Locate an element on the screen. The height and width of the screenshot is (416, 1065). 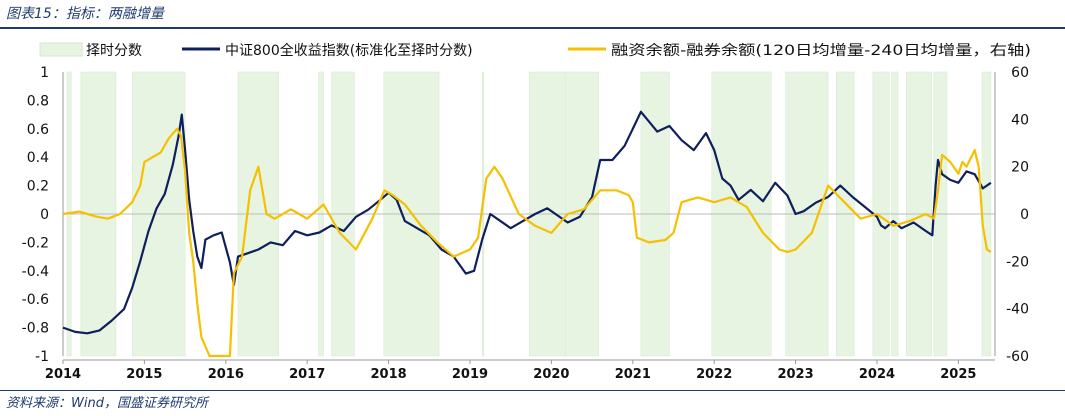
y-left-tick-label: -0.8 is located at coordinates (35, 329).